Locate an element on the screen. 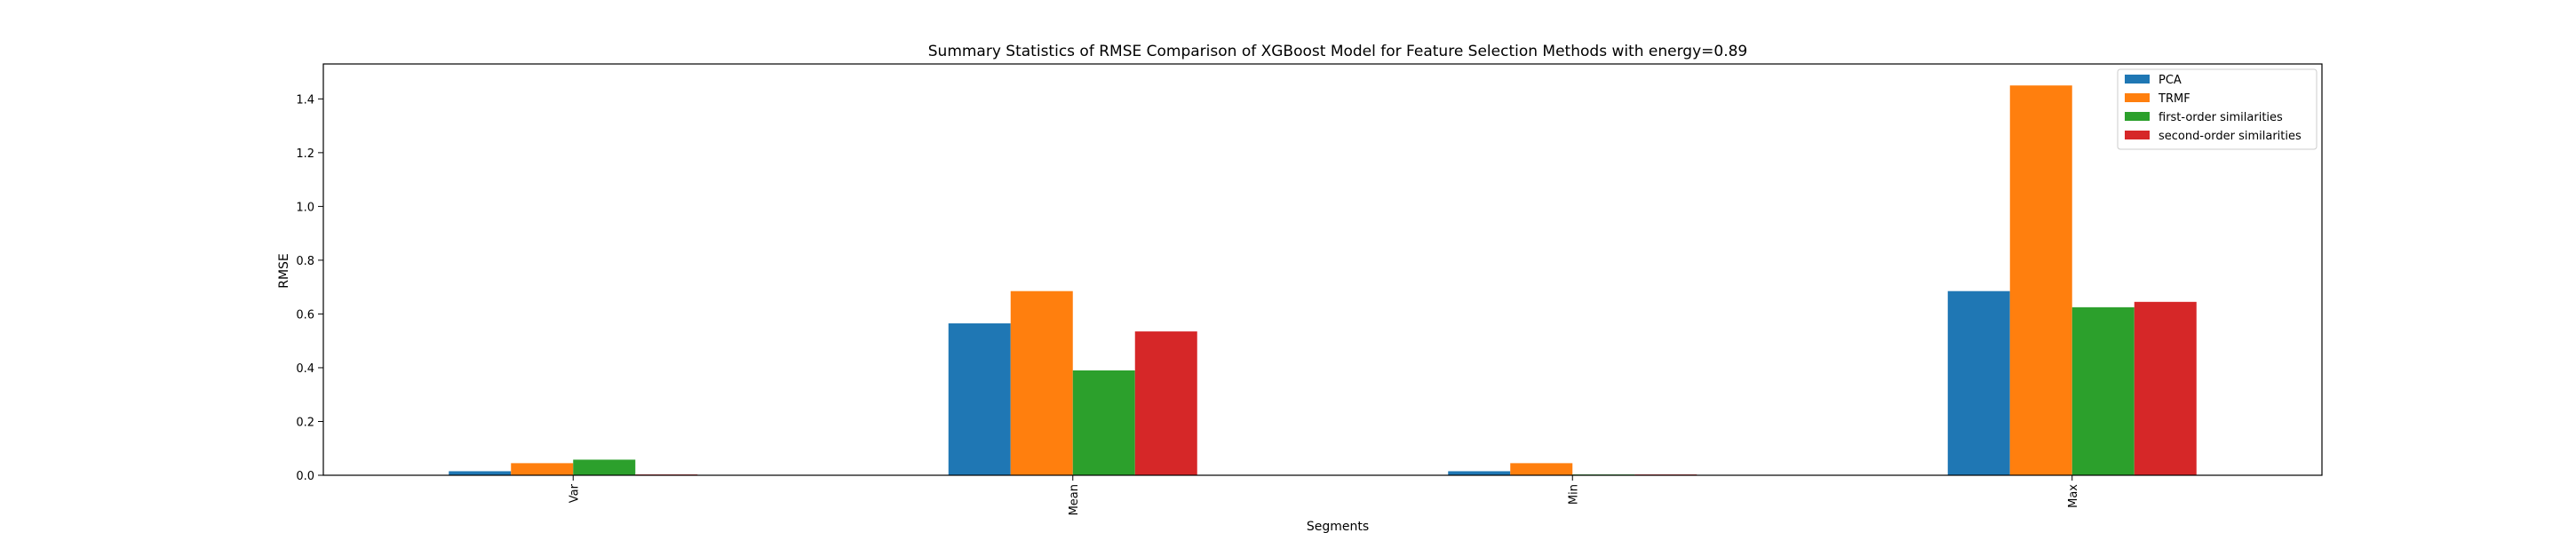 This screenshot has height=533, width=2576. bar-mean-second-order-similarities is located at coordinates (1165, 403).